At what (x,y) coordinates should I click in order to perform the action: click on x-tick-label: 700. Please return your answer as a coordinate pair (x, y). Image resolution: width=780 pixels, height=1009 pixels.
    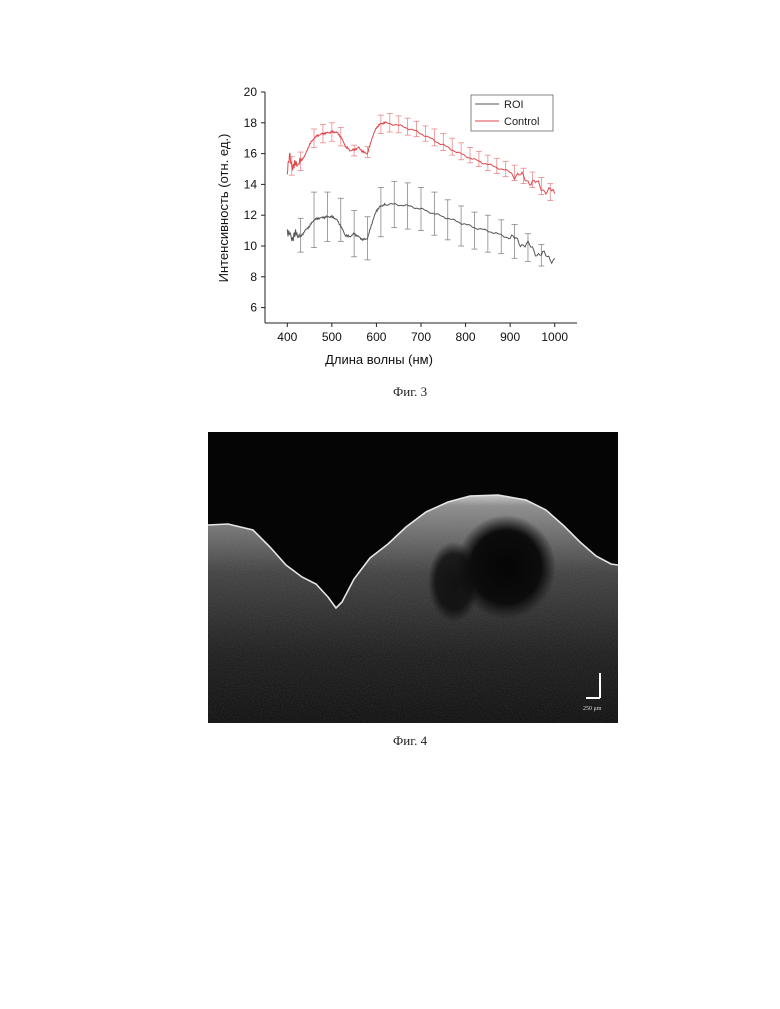
    Looking at the image, I should click on (421, 337).